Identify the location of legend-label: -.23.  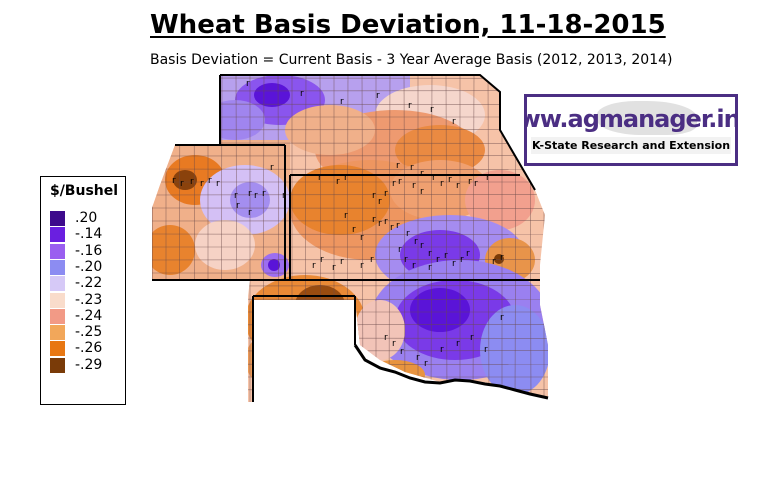
(89, 299).